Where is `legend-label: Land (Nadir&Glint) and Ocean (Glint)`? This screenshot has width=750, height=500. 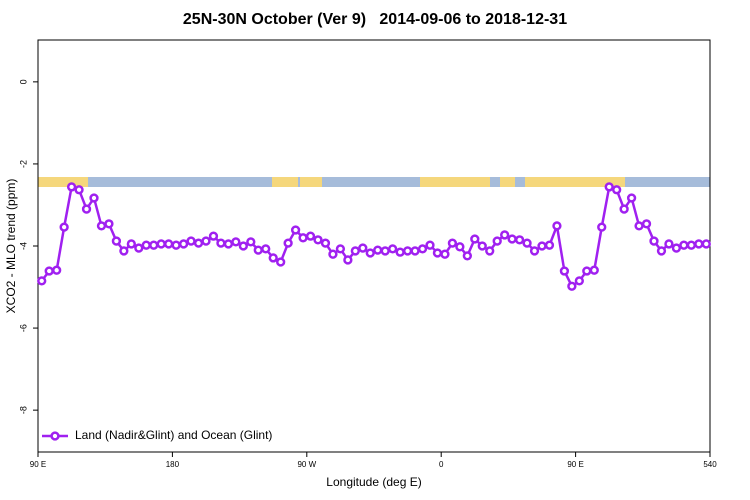
legend-label: Land (Nadir&Glint) and Ocean (Glint) is located at coordinates (173, 435).